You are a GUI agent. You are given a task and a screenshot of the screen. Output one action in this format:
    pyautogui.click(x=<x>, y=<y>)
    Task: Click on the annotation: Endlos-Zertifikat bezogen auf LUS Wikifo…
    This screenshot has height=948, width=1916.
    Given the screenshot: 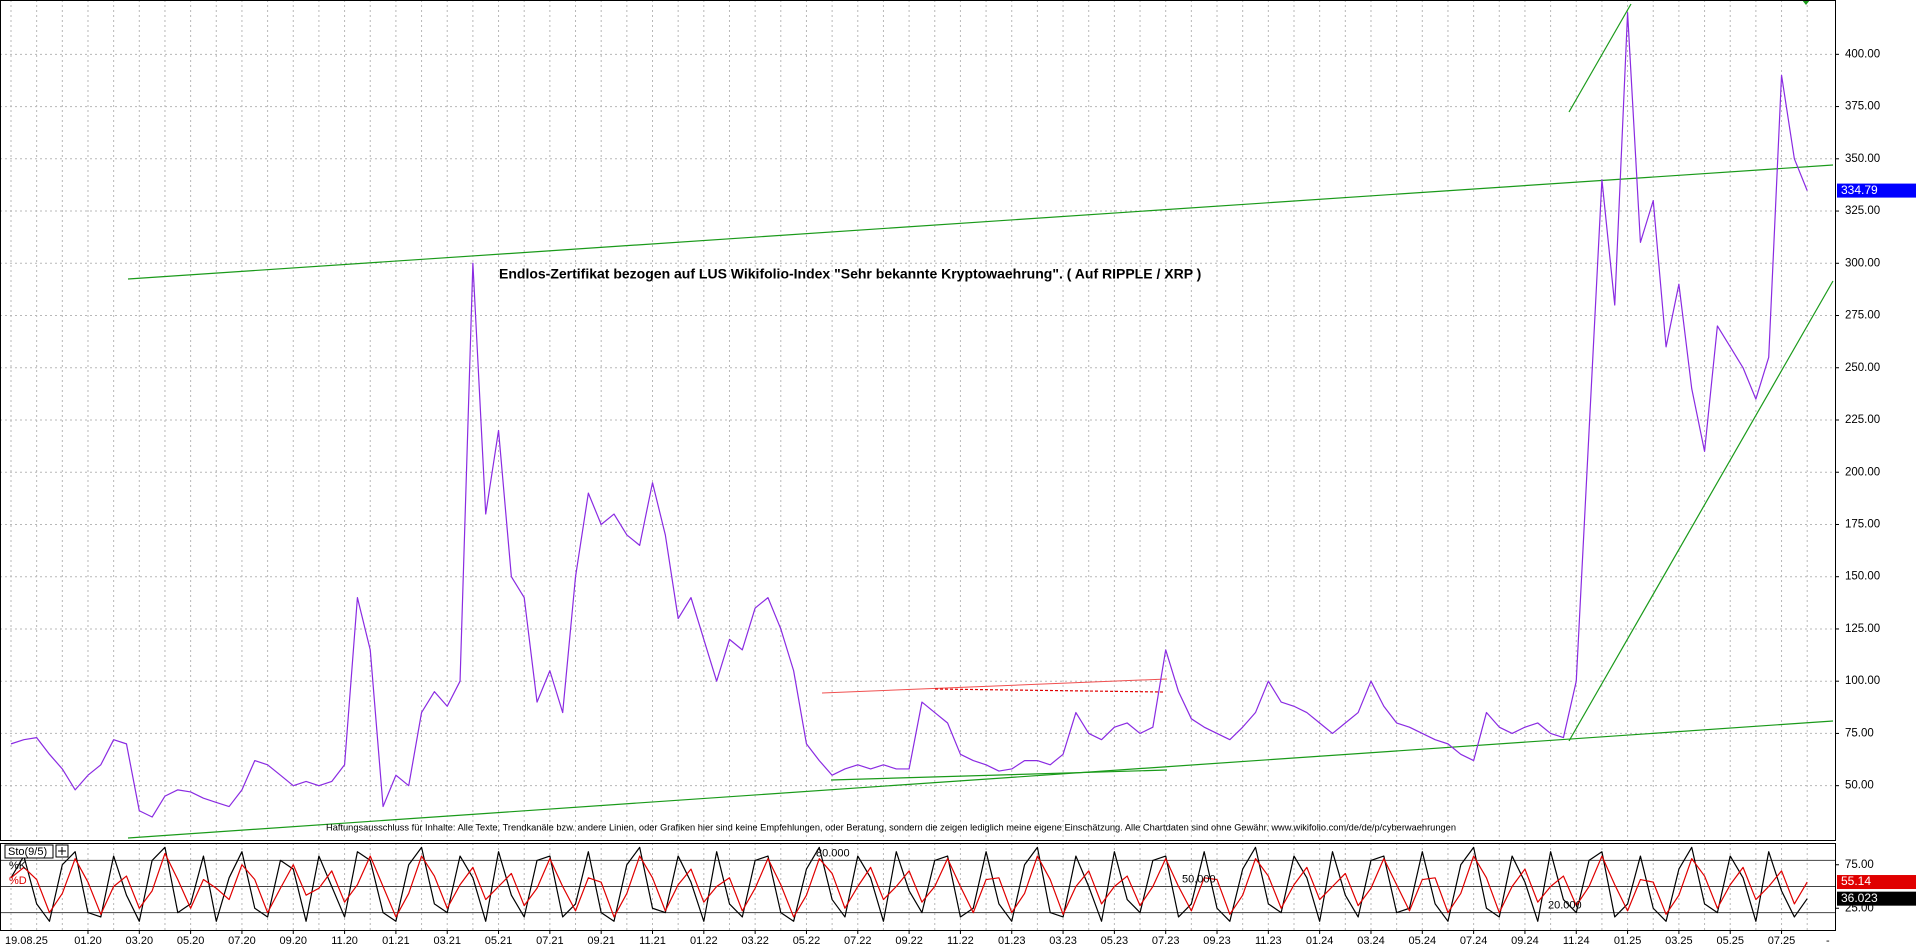 What is the action you would take?
    pyautogui.click(x=850, y=274)
    